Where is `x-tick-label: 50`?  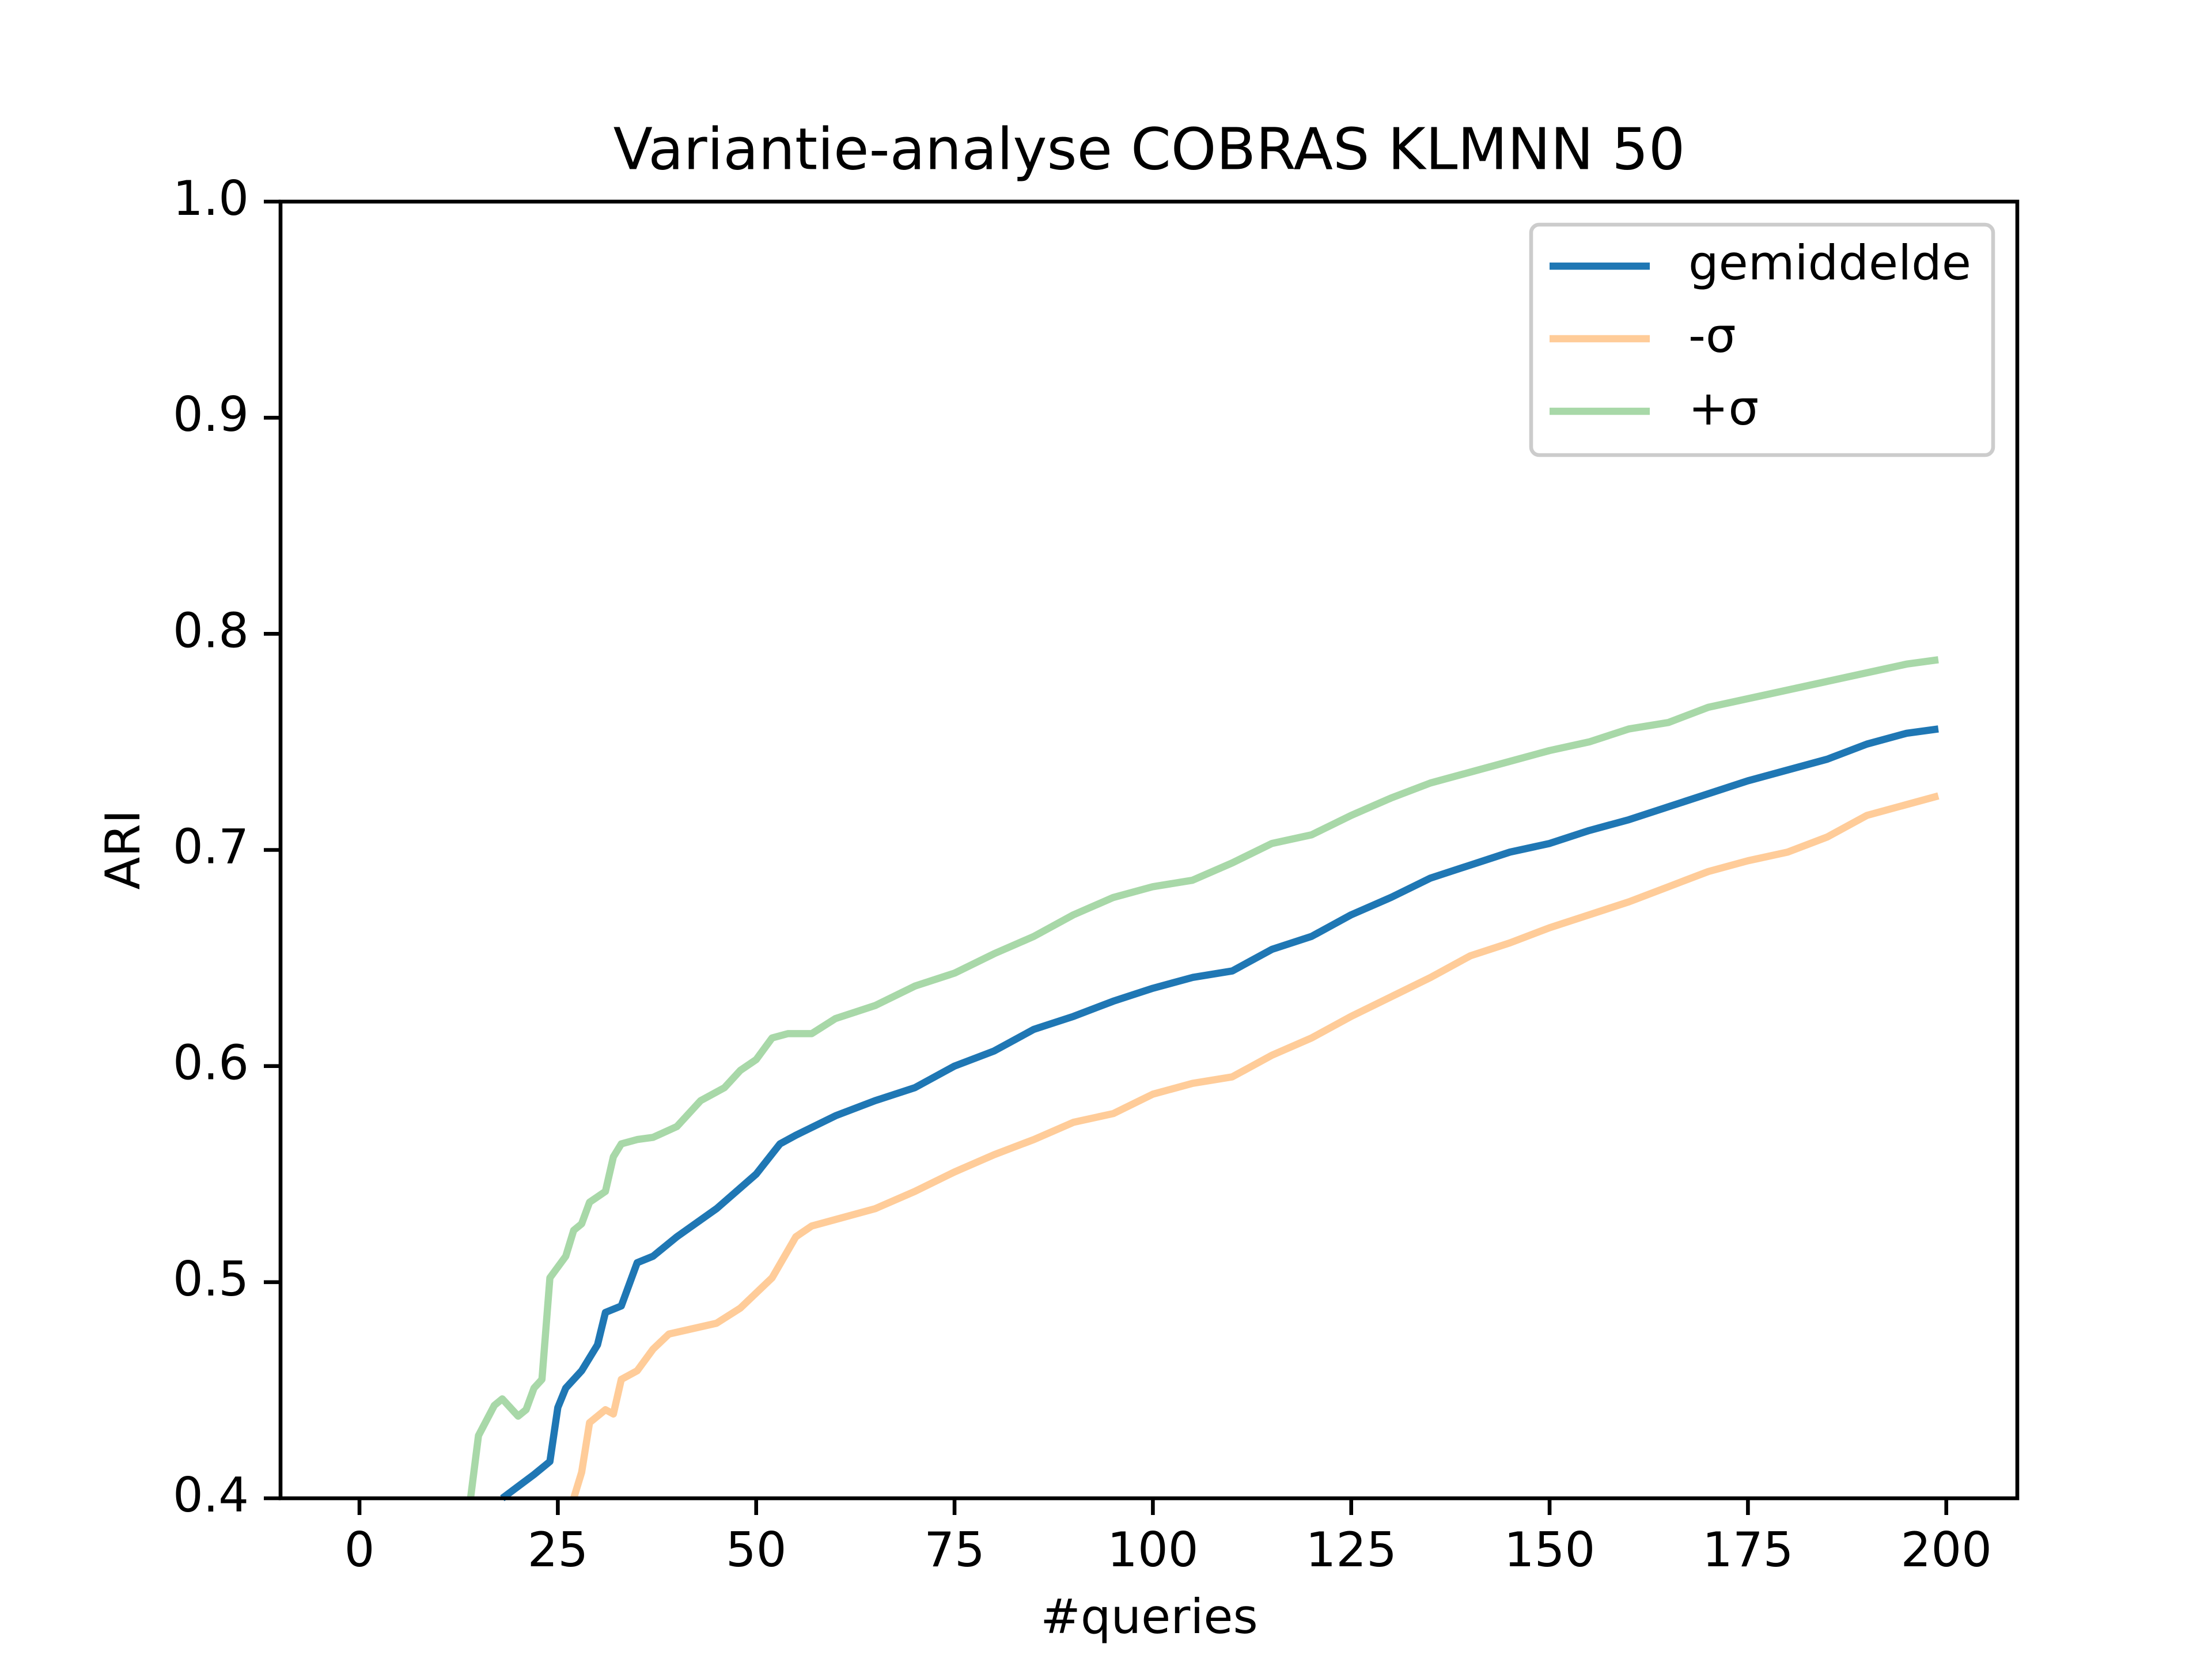
x-tick-label: 50 is located at coordinates (756, 1550).